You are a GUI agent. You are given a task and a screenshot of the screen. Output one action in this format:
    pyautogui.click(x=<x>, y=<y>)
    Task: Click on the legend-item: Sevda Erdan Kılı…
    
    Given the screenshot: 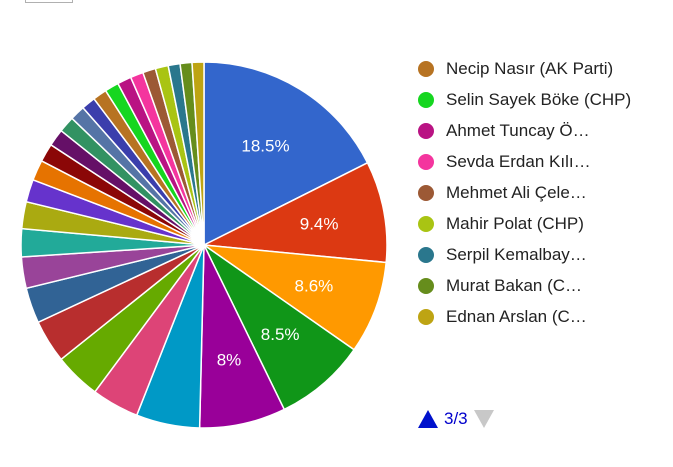 What is the action you would take?
    pyautogui.click(x=541, y=162)
    